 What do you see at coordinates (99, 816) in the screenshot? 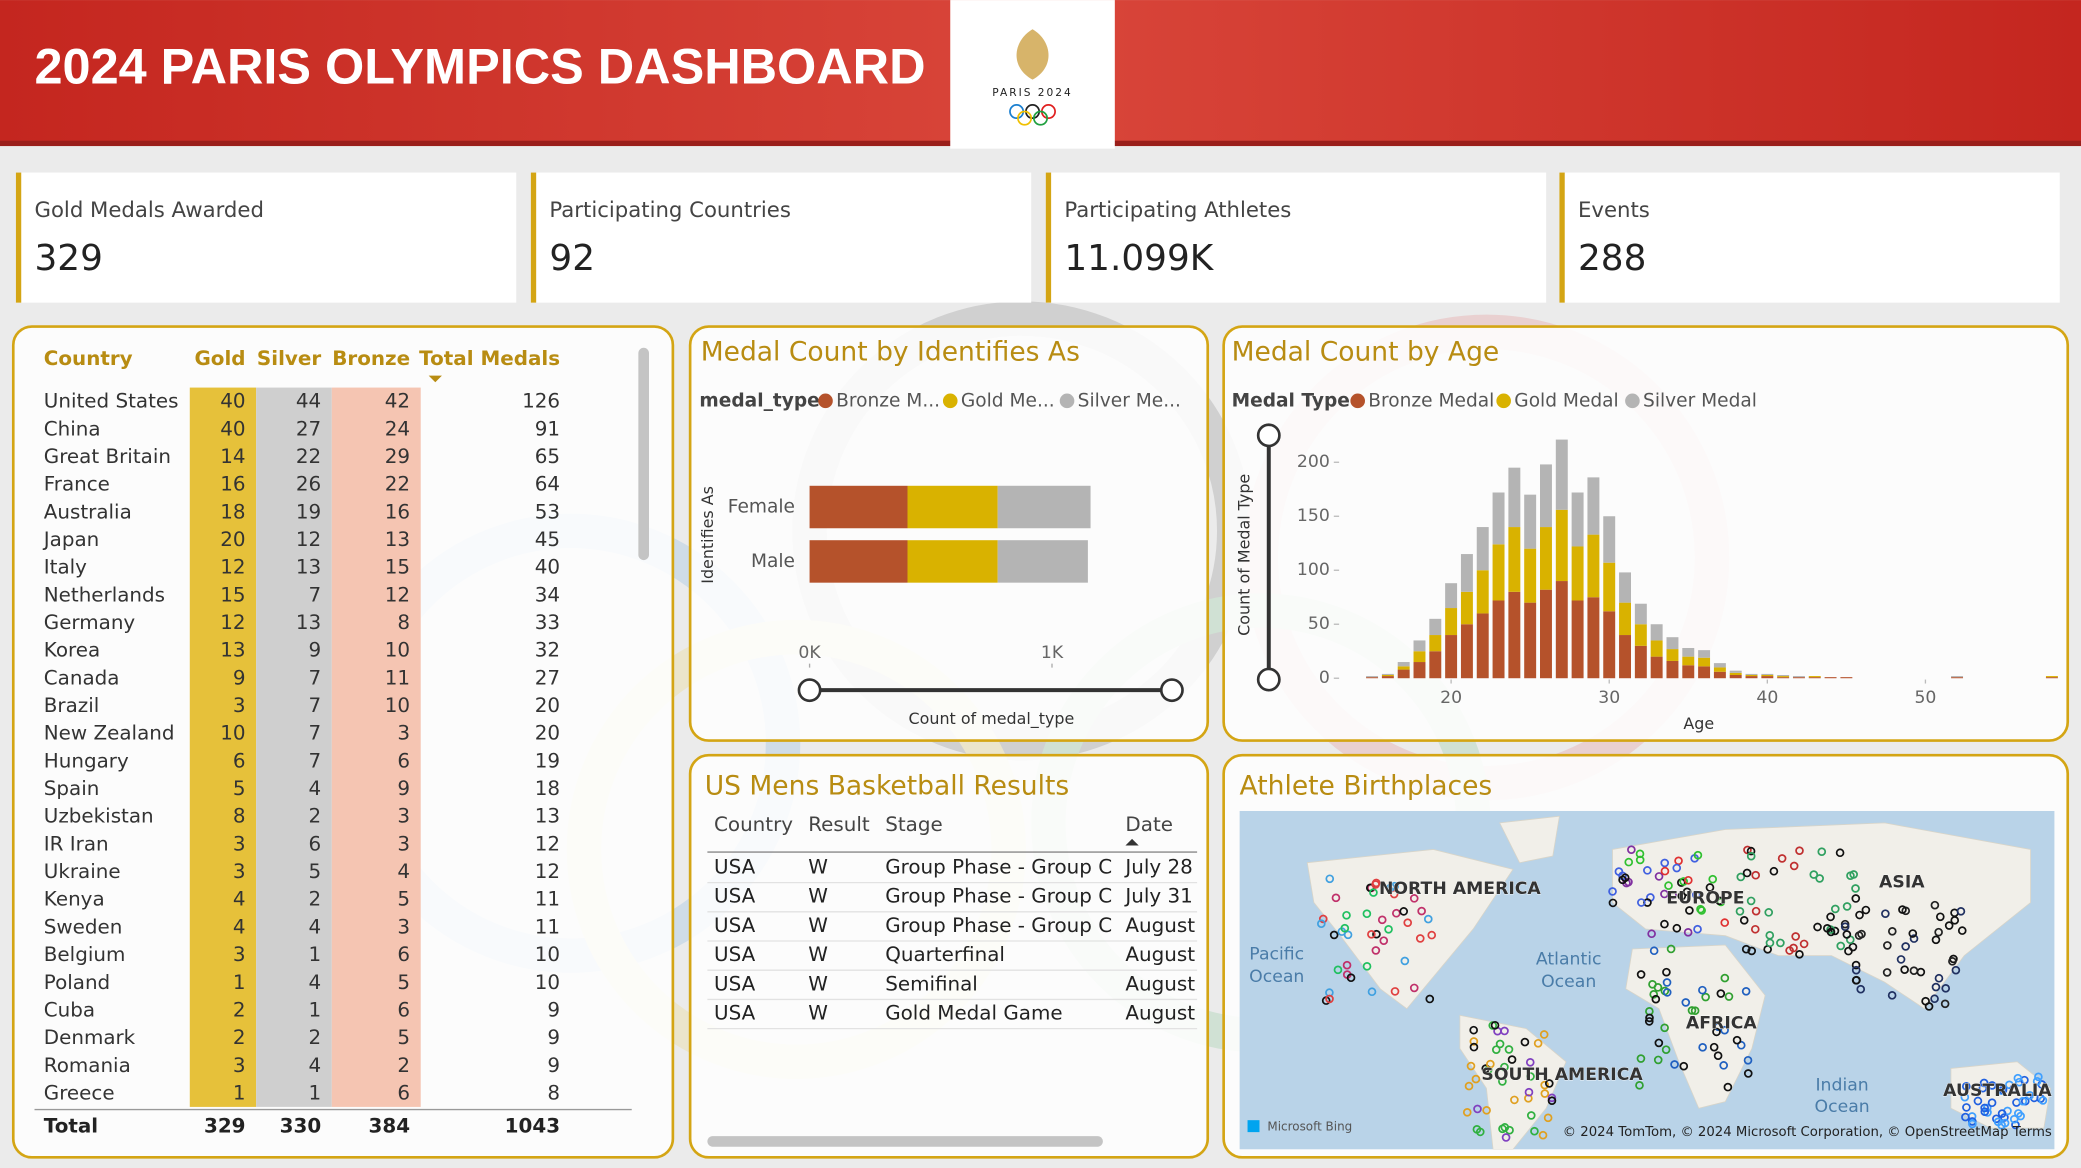
I see `table-cell: Uzbekistan` at bounding box center [99, 816].